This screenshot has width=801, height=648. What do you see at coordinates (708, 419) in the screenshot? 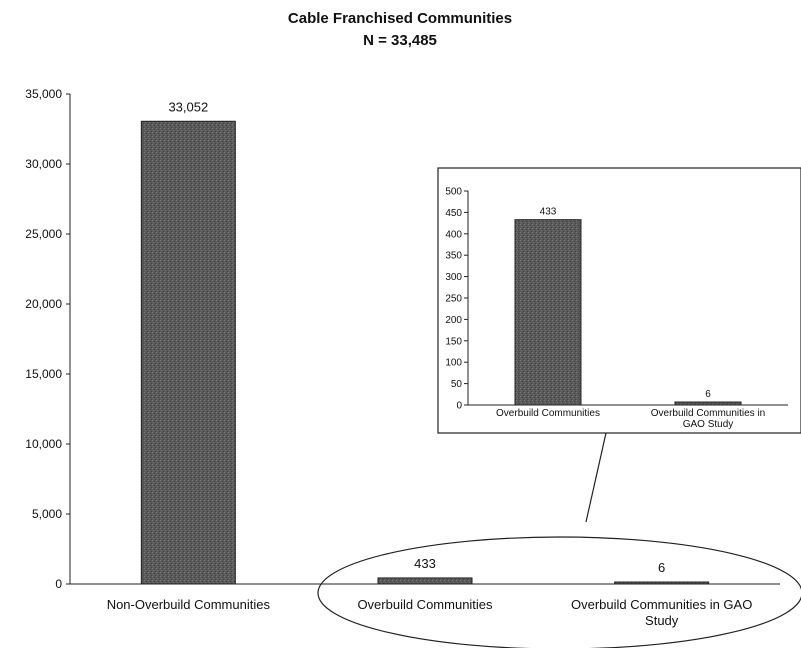
I see `inset-category-label: Overbuild Communities in GAO Study` at bounding box center [708, 419].